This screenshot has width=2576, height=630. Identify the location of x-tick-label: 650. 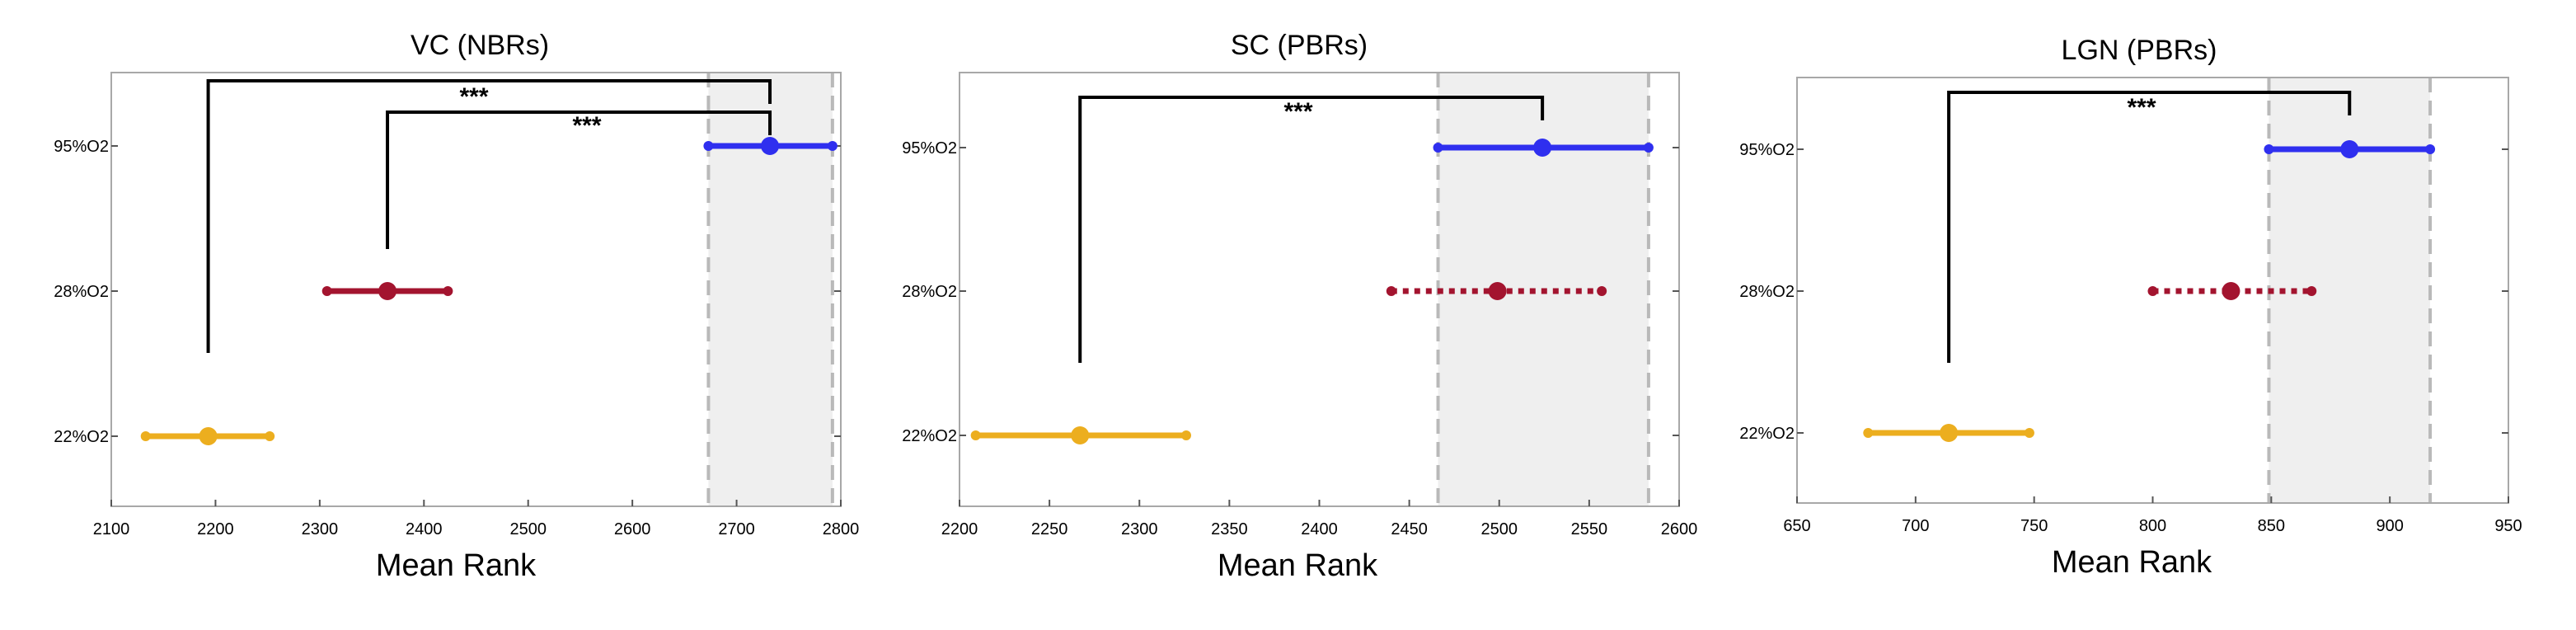
(1796, 526).